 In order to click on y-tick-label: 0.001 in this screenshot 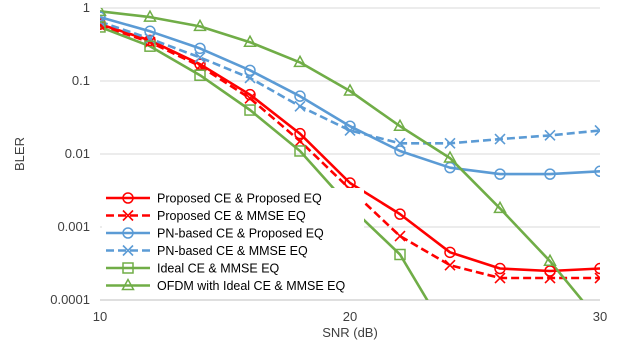, I will do `click(73, 226)`.